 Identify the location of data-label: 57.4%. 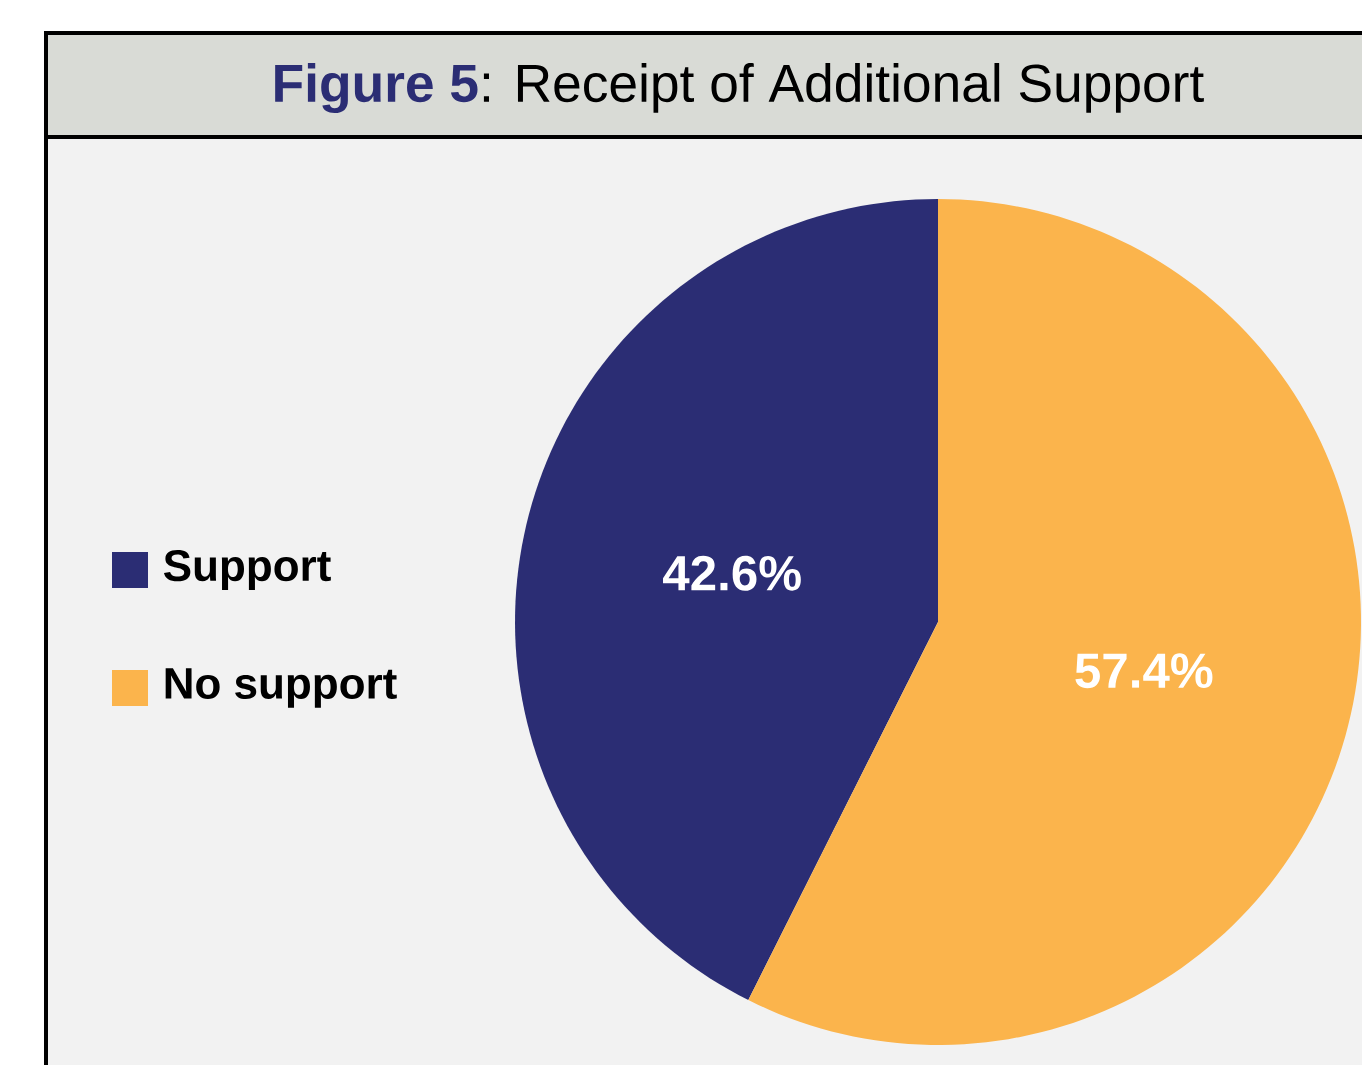
(1144, 671).